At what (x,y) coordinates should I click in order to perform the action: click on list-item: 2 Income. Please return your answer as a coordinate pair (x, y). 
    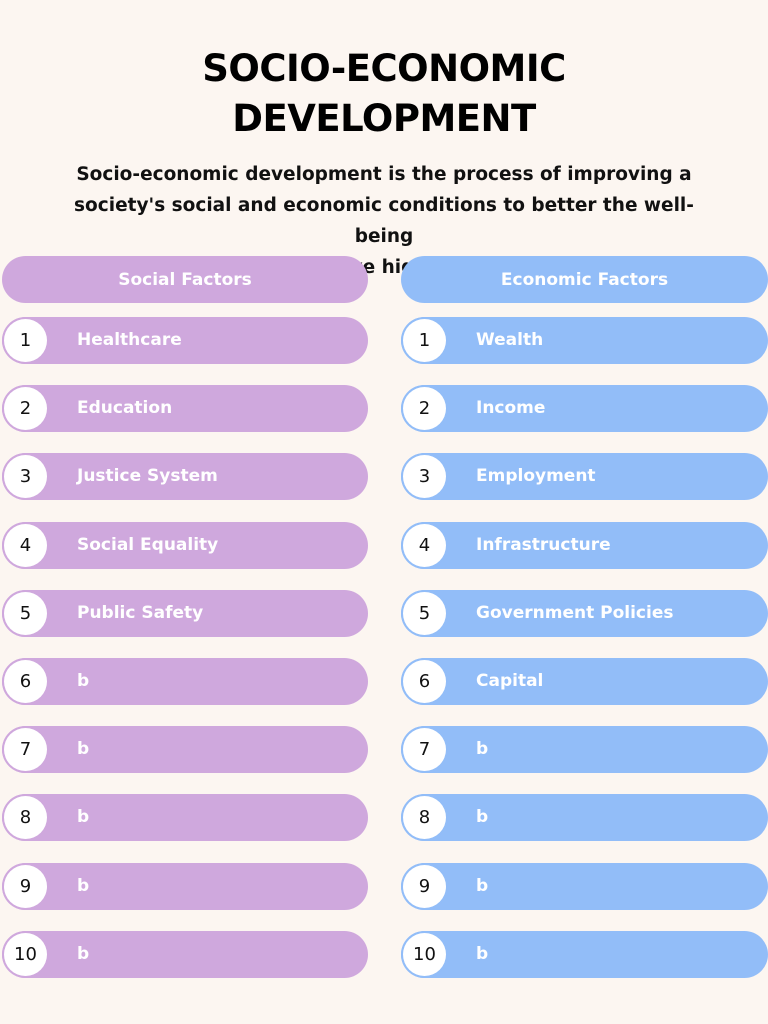
    Looking at the image, I should click on (584, 409).